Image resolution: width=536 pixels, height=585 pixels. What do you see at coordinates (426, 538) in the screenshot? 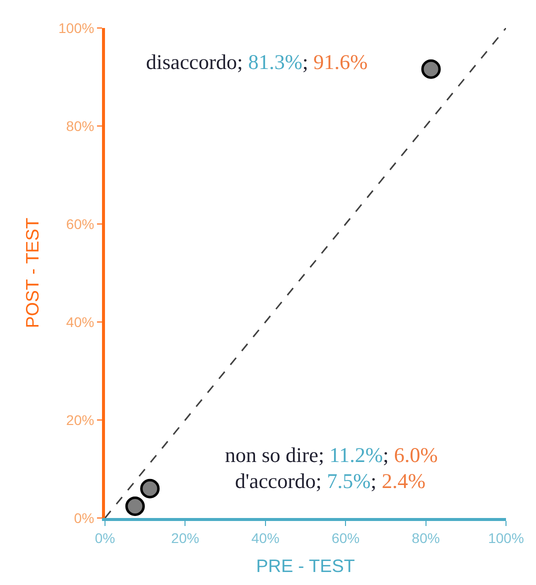
I see `x-tick-label: 80%` at bounding box center [426, 538].